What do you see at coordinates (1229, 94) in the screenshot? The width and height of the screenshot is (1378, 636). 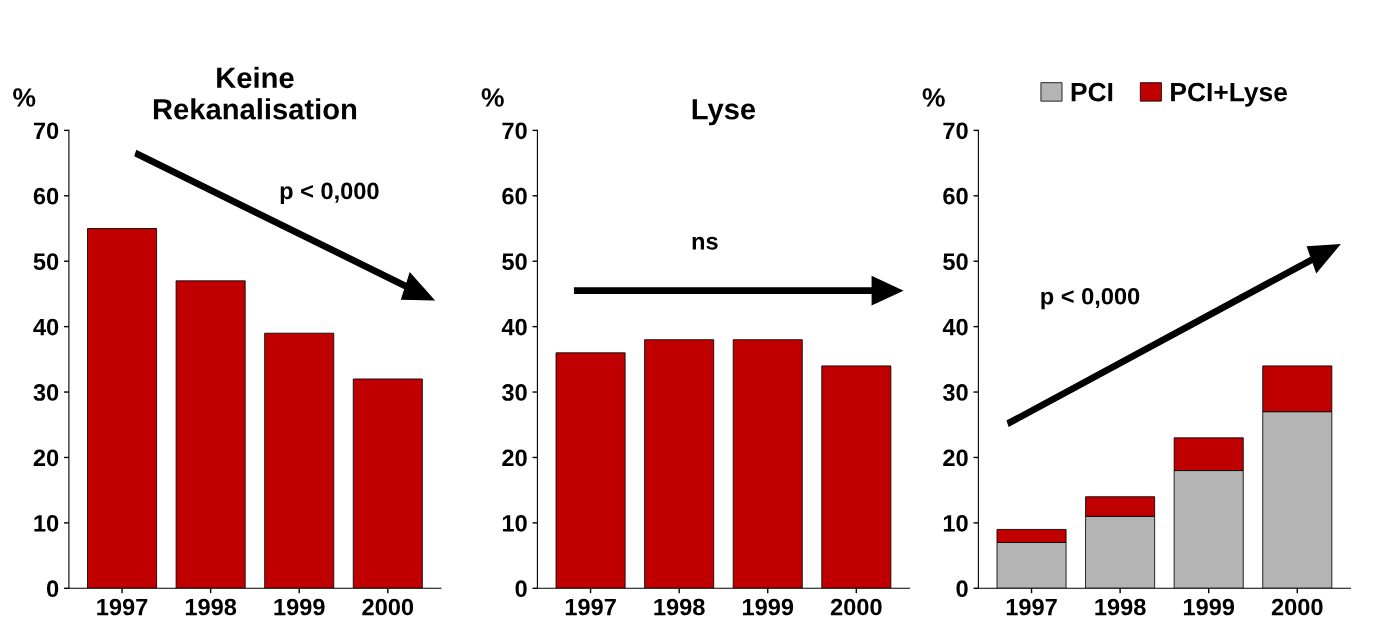 I see `legend-label: PCI+Lyse` at bounding box center [1229, 94].